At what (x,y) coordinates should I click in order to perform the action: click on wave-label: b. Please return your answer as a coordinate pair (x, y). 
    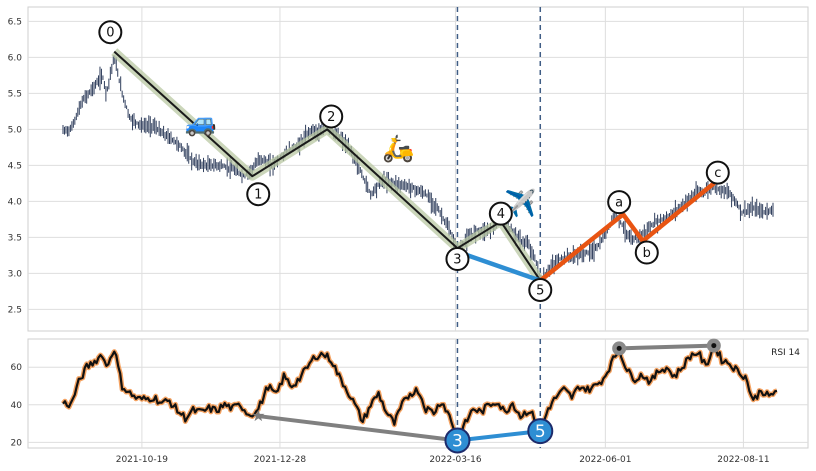
    Looking at the image, I should click on (647, 253).